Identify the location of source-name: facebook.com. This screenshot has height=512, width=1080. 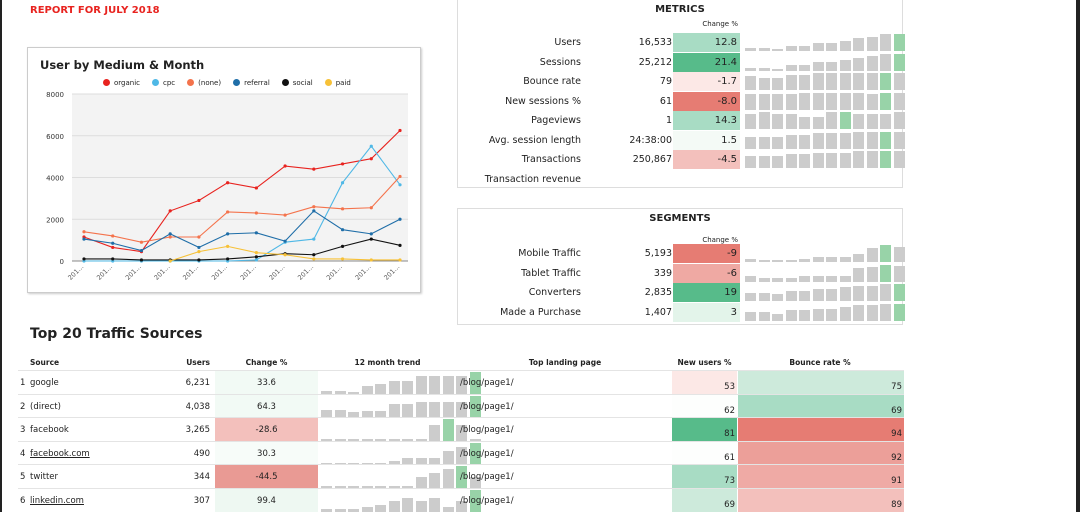
(60, 454).